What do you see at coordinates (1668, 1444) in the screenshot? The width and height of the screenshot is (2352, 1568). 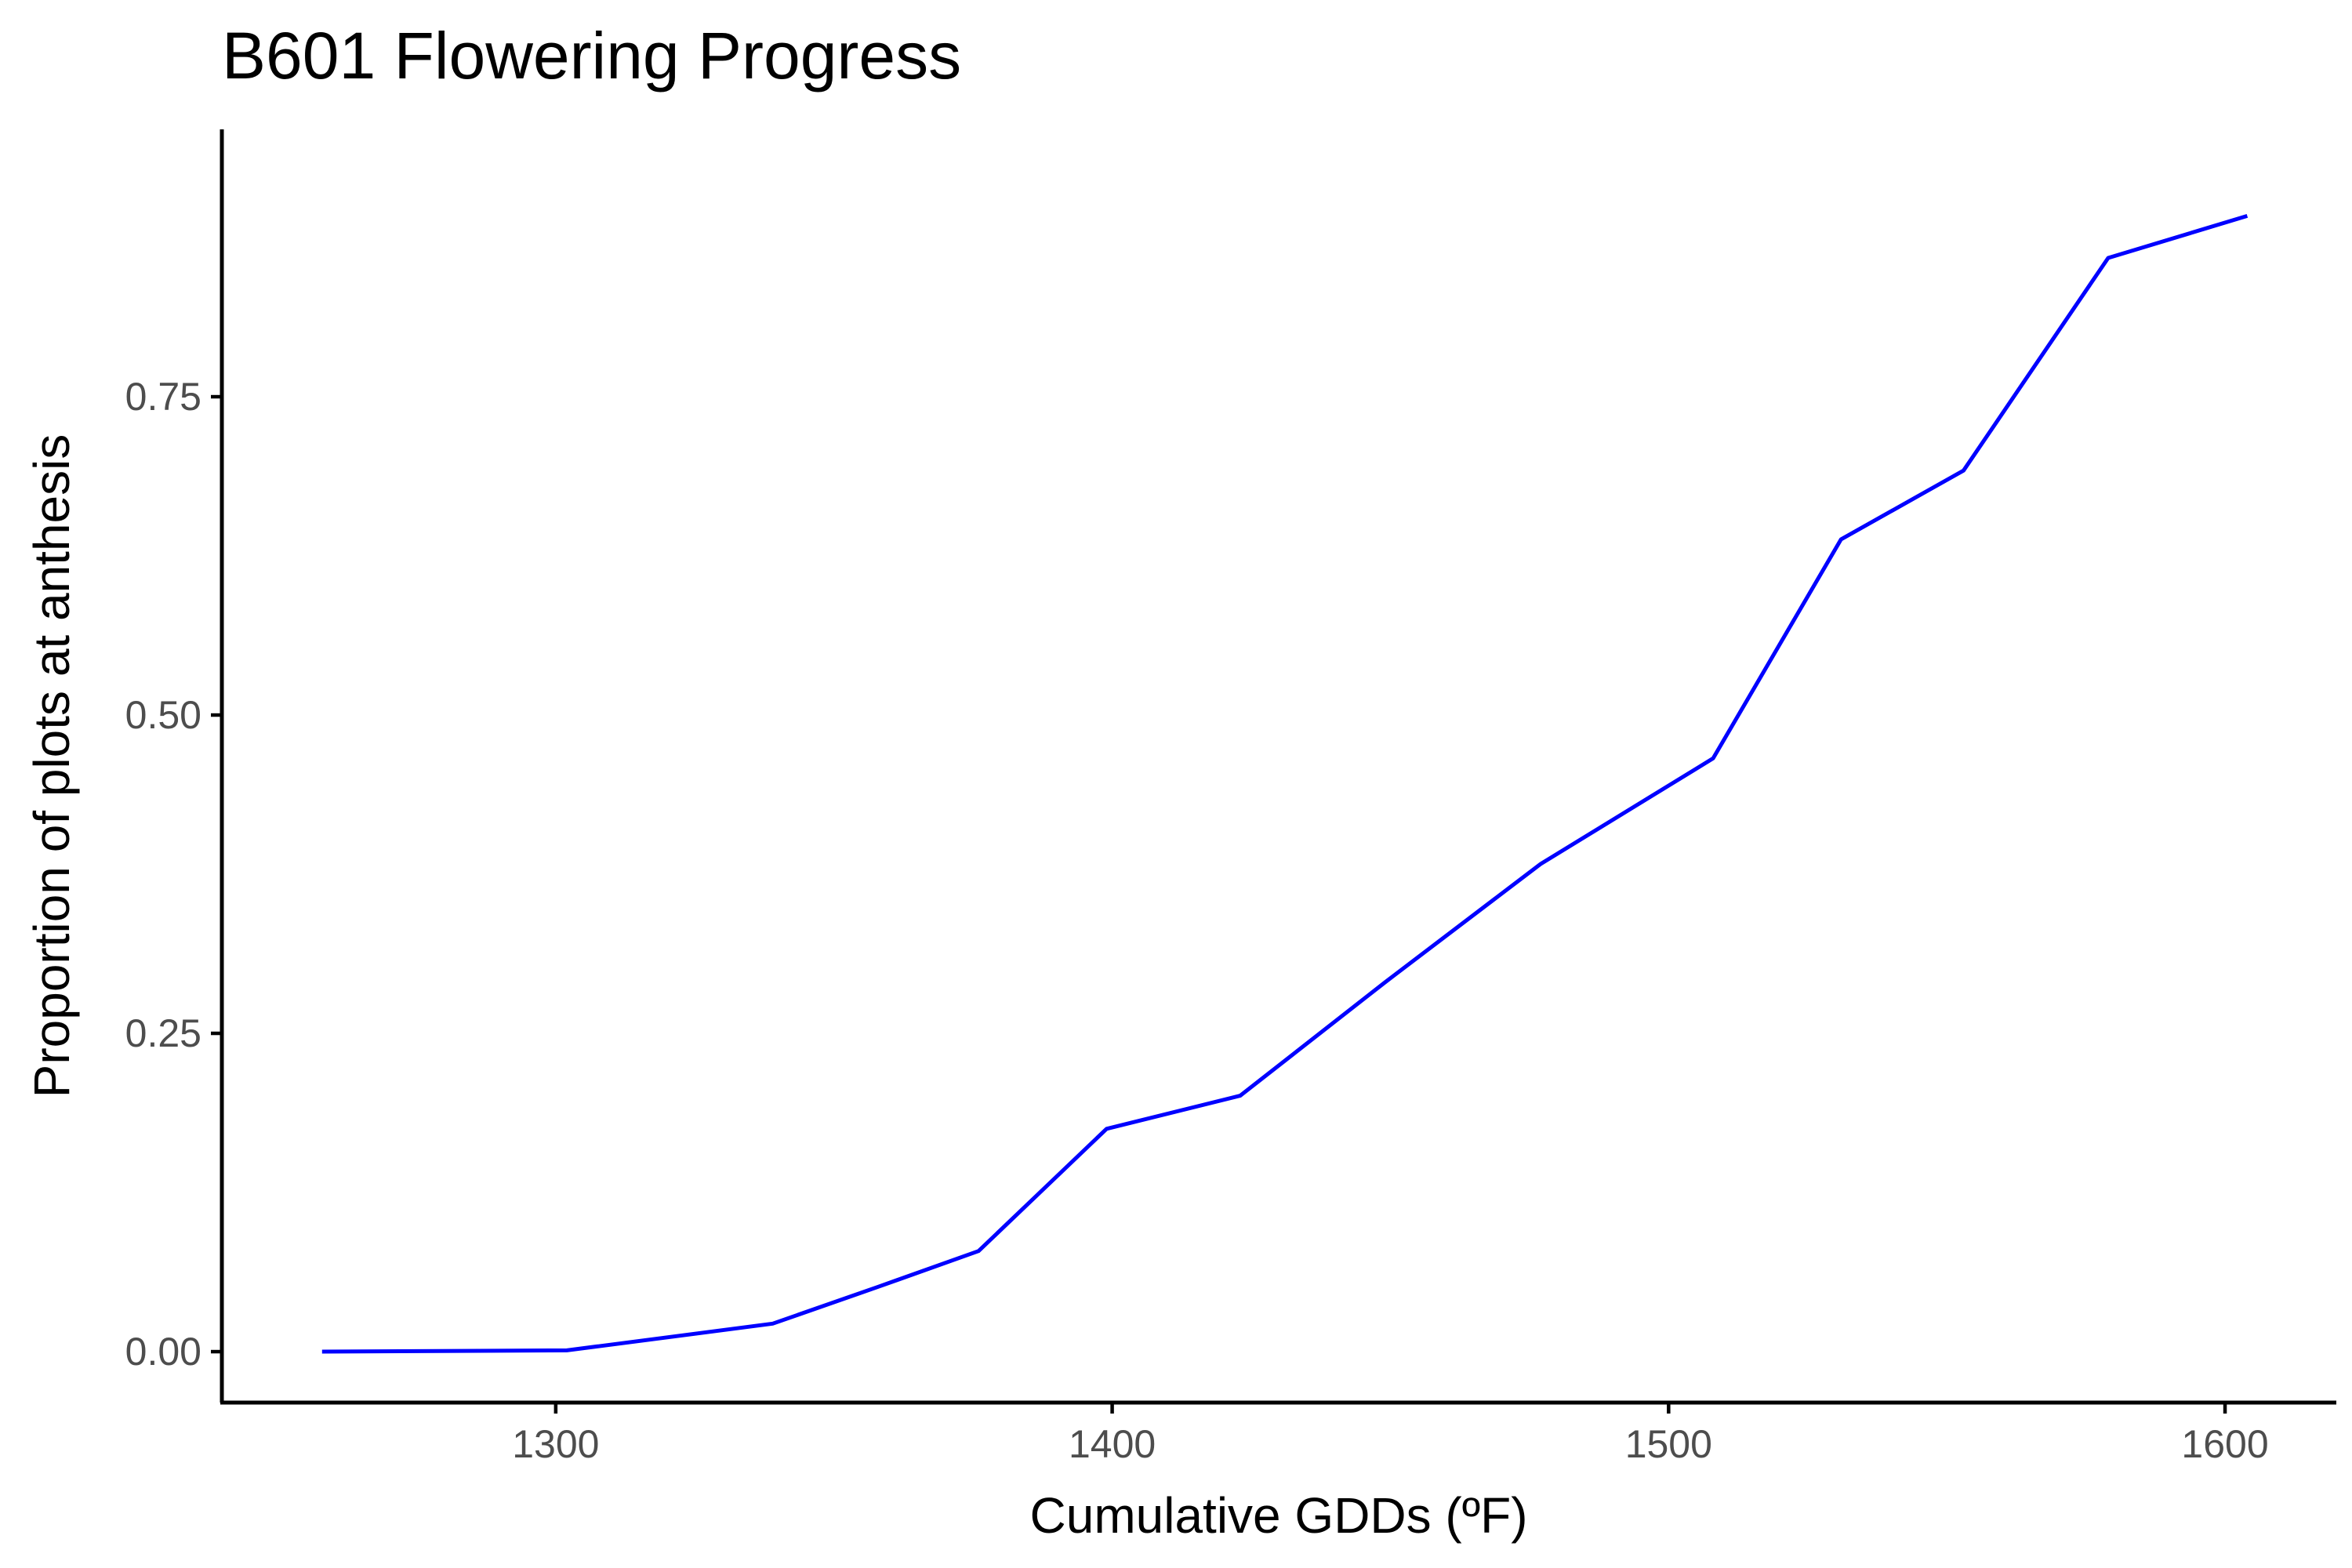 I see `x-tick-label: 1500` at bounding box center [1668, 1444].